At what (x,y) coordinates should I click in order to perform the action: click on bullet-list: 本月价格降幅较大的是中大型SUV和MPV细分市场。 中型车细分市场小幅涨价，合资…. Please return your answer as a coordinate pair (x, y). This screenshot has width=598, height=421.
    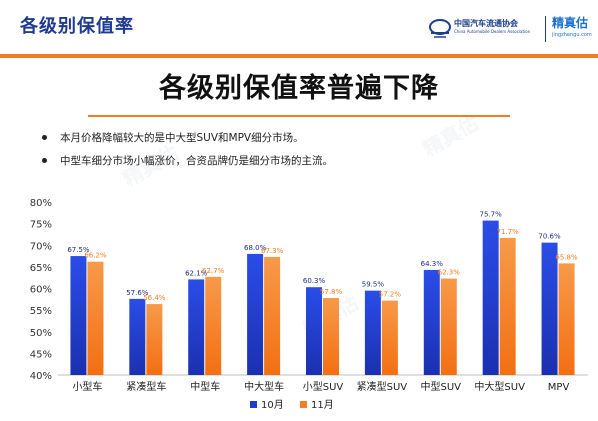
    Looking at the image, I should click on (312, 154).